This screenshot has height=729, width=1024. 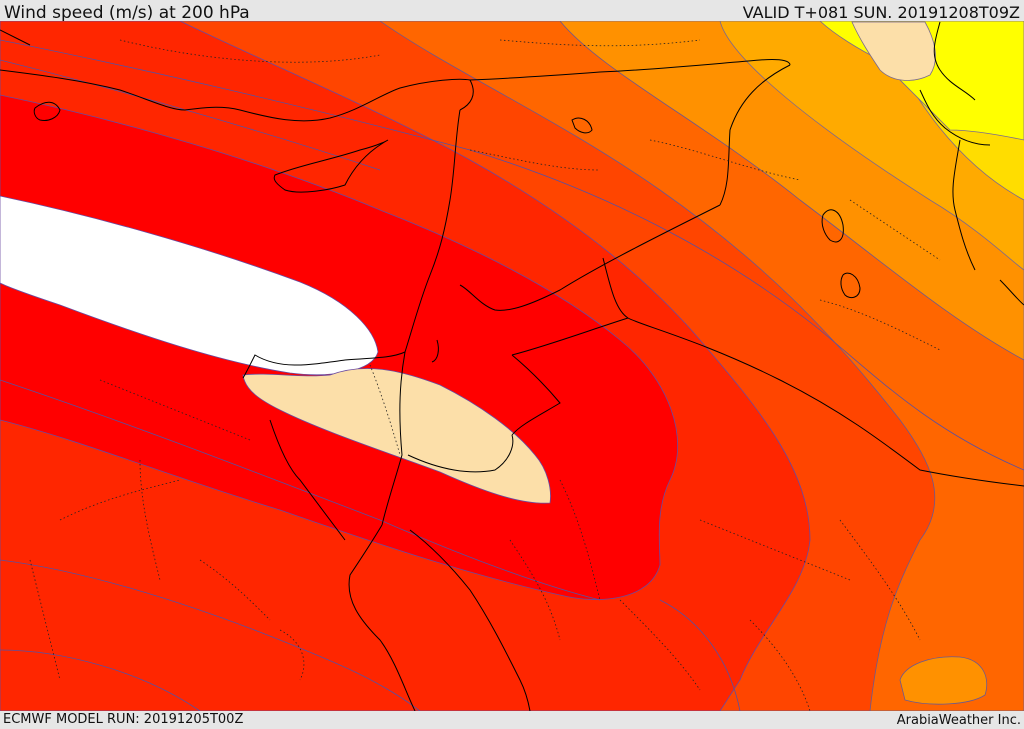 What do you see at coordinates (893, 51) in the screenshot?
I see `peach-top-right` at bounding box center [893, 51].